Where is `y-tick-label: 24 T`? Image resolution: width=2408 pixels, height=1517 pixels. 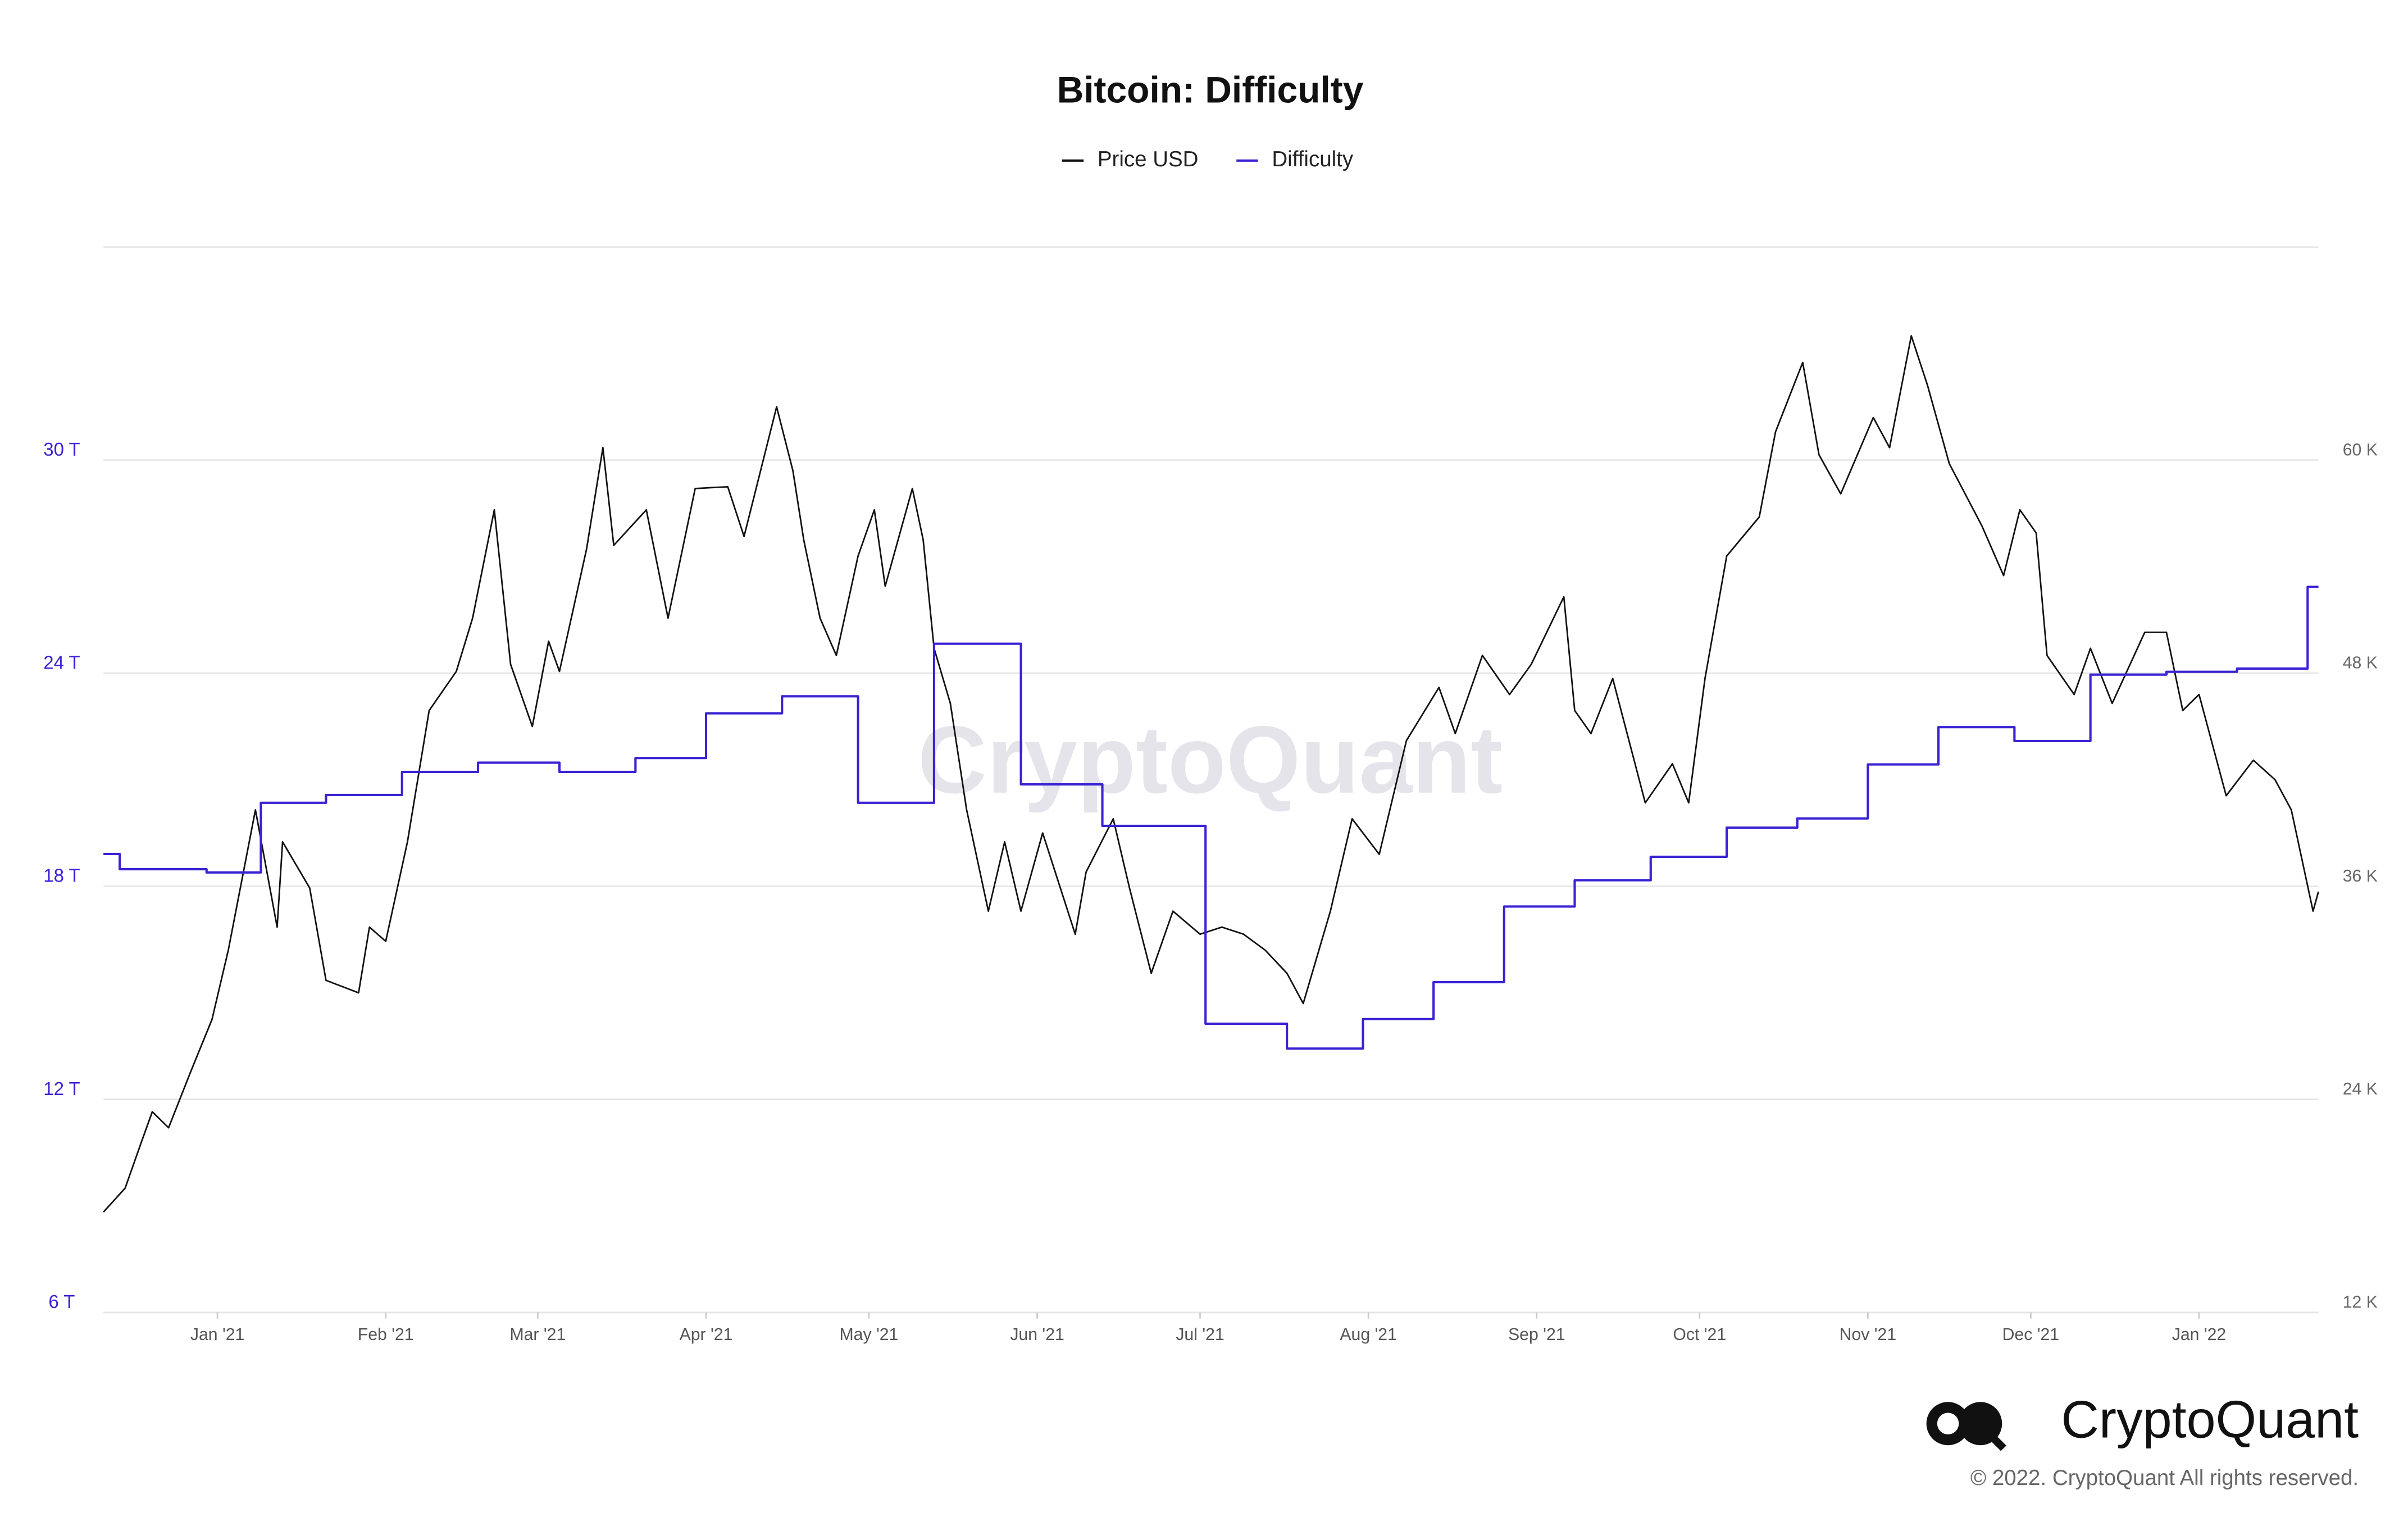
y-tick-label: 24 T is located at coordinates (61, 662).